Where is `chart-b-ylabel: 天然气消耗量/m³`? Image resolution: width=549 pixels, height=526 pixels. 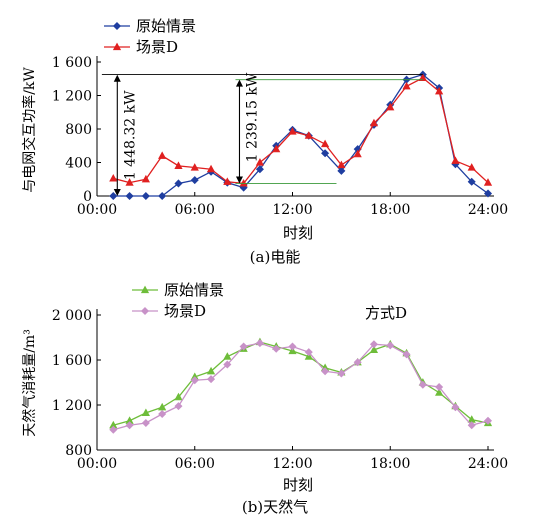
chart-b-ylabel: 天然气消耗量/m³ is located at coordinates (29, 383).